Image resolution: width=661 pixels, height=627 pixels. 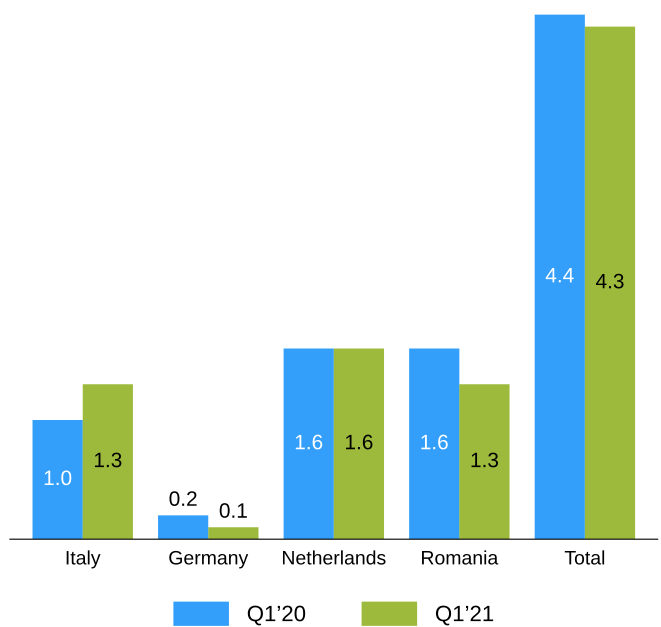 I want to click on data-label: 4.3, so click(x=610, y=281).